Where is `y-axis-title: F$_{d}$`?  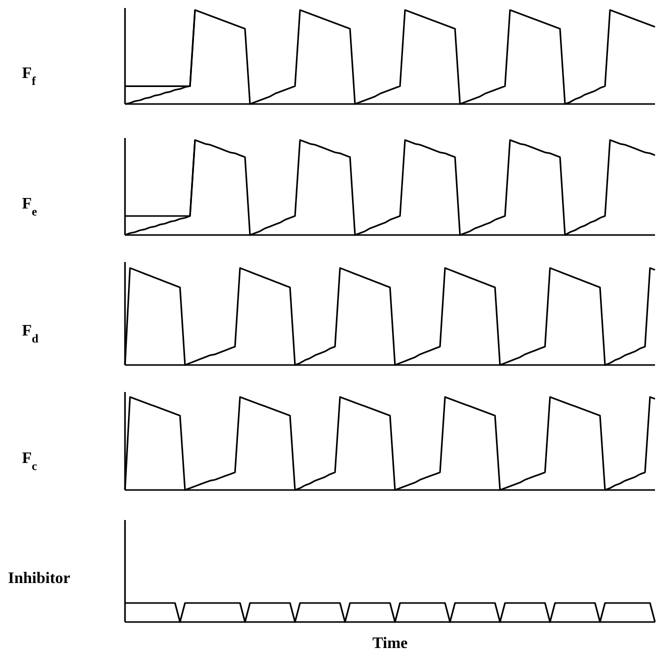
y-axis-title: F$_{d}$ is located at coordinates (30, 334).